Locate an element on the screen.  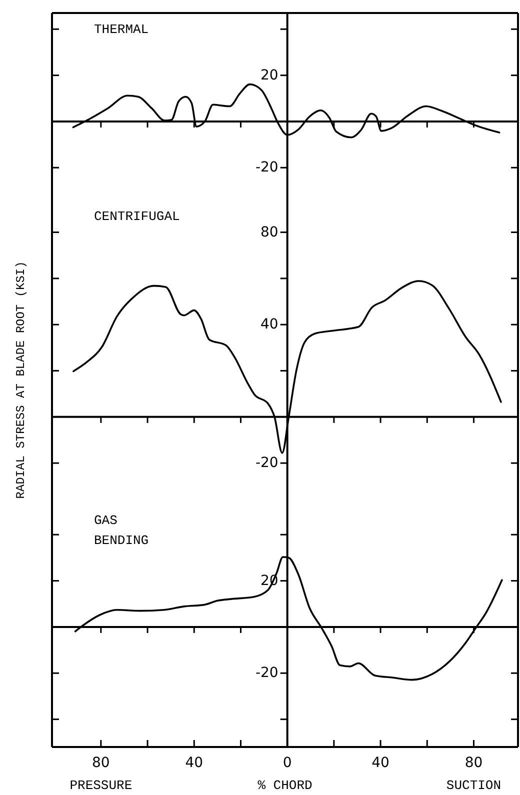
text: CENTRIFUGAL is located at coordinates (137, 216).